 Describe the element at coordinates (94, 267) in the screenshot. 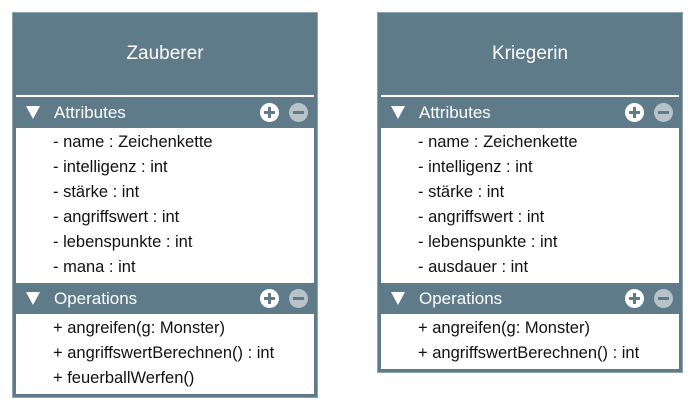

I see `attribute-item: - mana : int` at that location.